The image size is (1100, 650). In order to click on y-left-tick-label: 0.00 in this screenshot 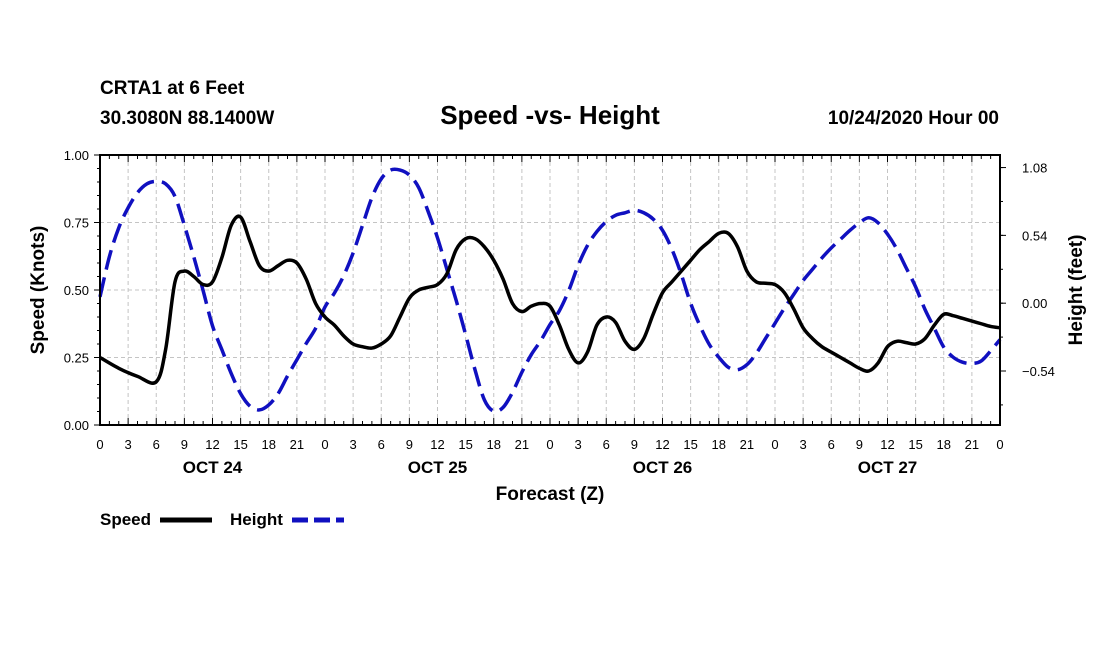, I will do `click(76, 425)`.